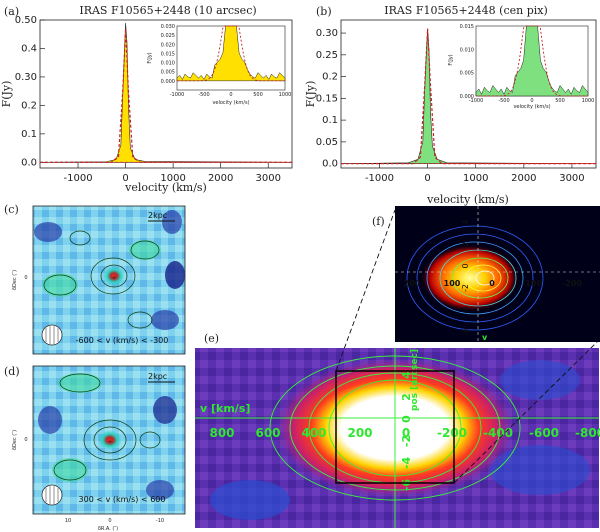  Describe the element at coordinates (12, 371) in the screenshot. I see `panel-d-label: (d)` at that location.